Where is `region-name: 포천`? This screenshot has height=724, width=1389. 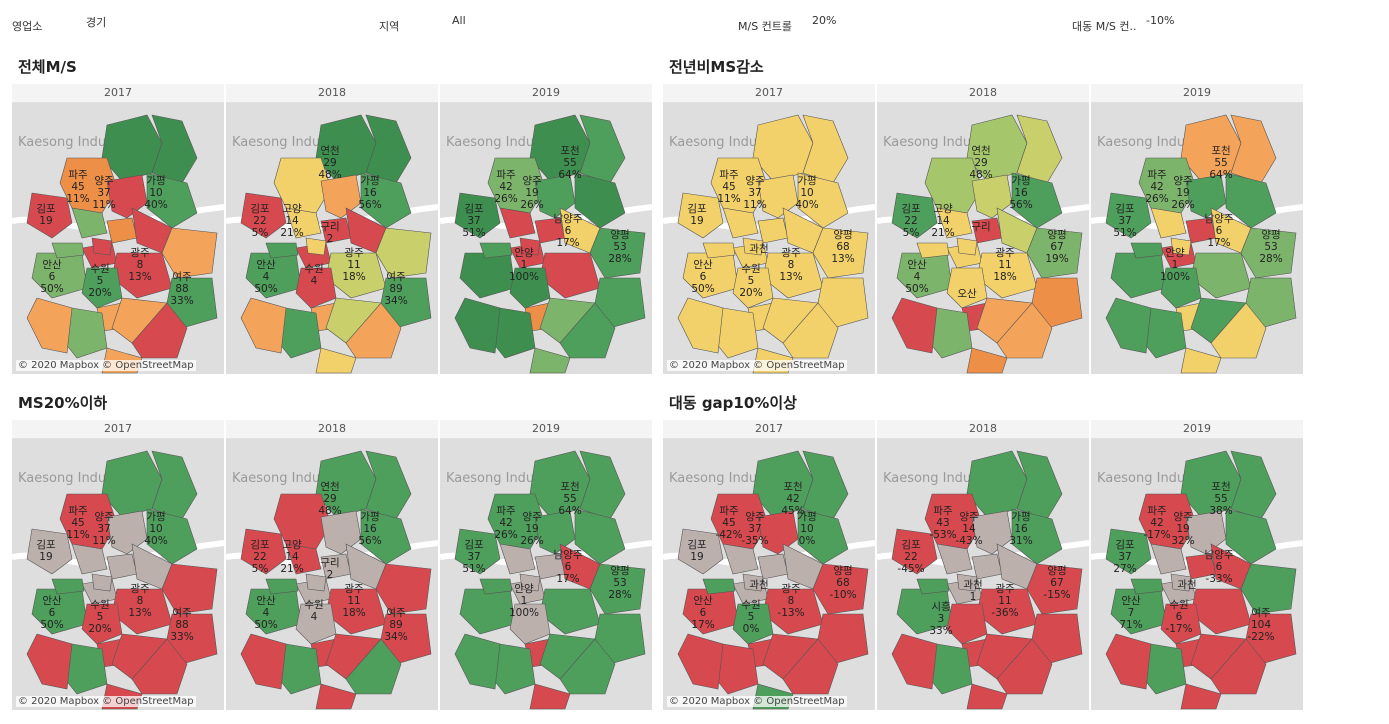
region-name: 포천 is located at coordinates (1221, 487).